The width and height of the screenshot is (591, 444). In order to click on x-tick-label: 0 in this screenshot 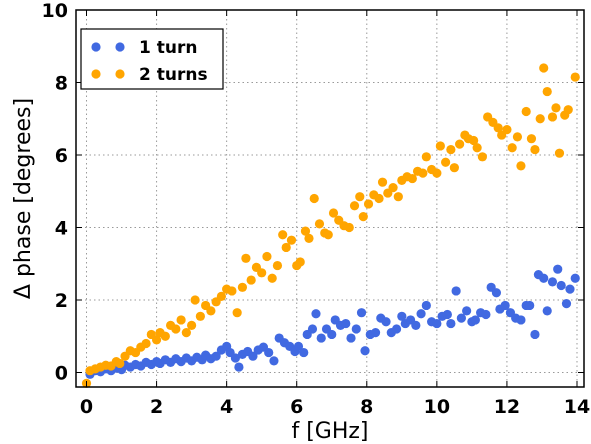, I will do `click(86, 407)`.